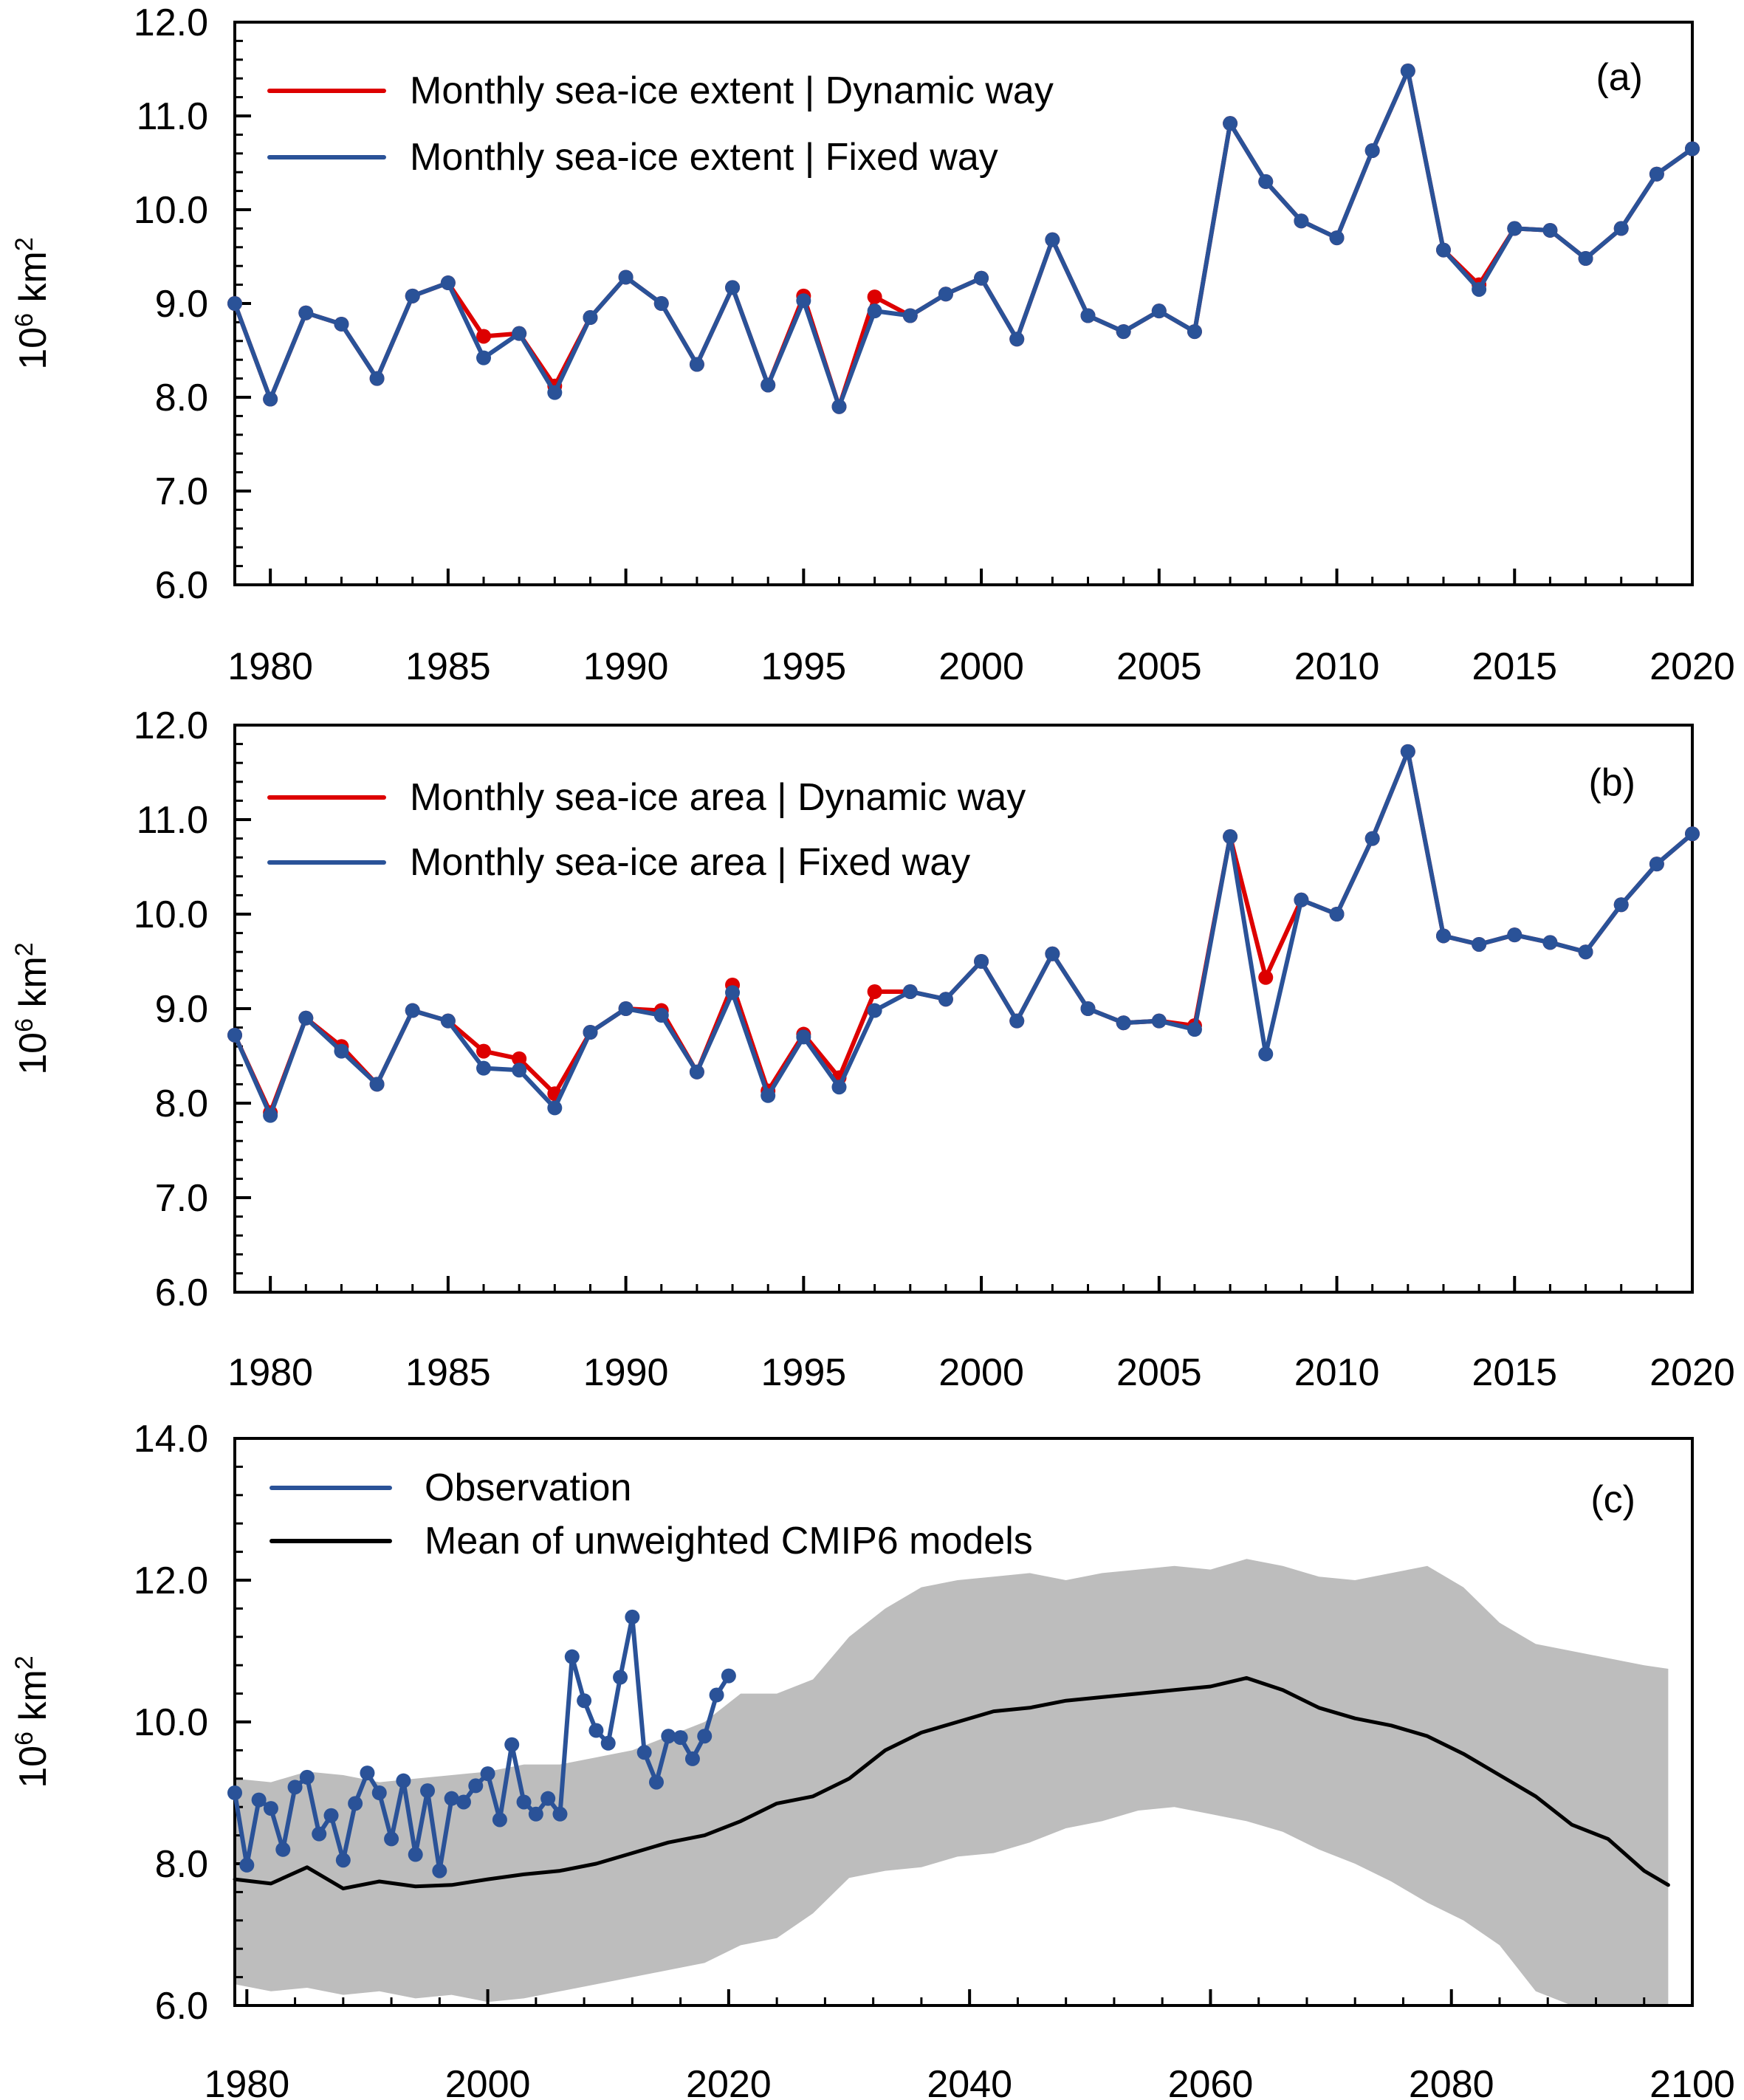 This screenshot has height=2100, width=1744. I want to click on y-tick-label: 10.0, so click(171, 210).